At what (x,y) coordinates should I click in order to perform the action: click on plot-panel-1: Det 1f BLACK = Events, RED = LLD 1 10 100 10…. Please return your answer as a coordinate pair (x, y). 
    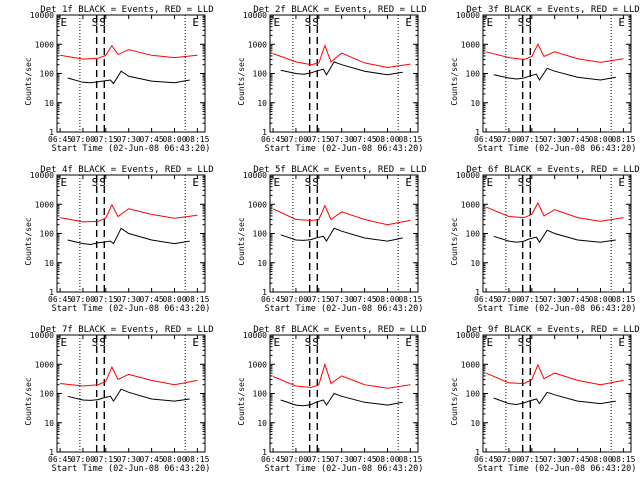
    Looking at the image, I should click on (119, 79).